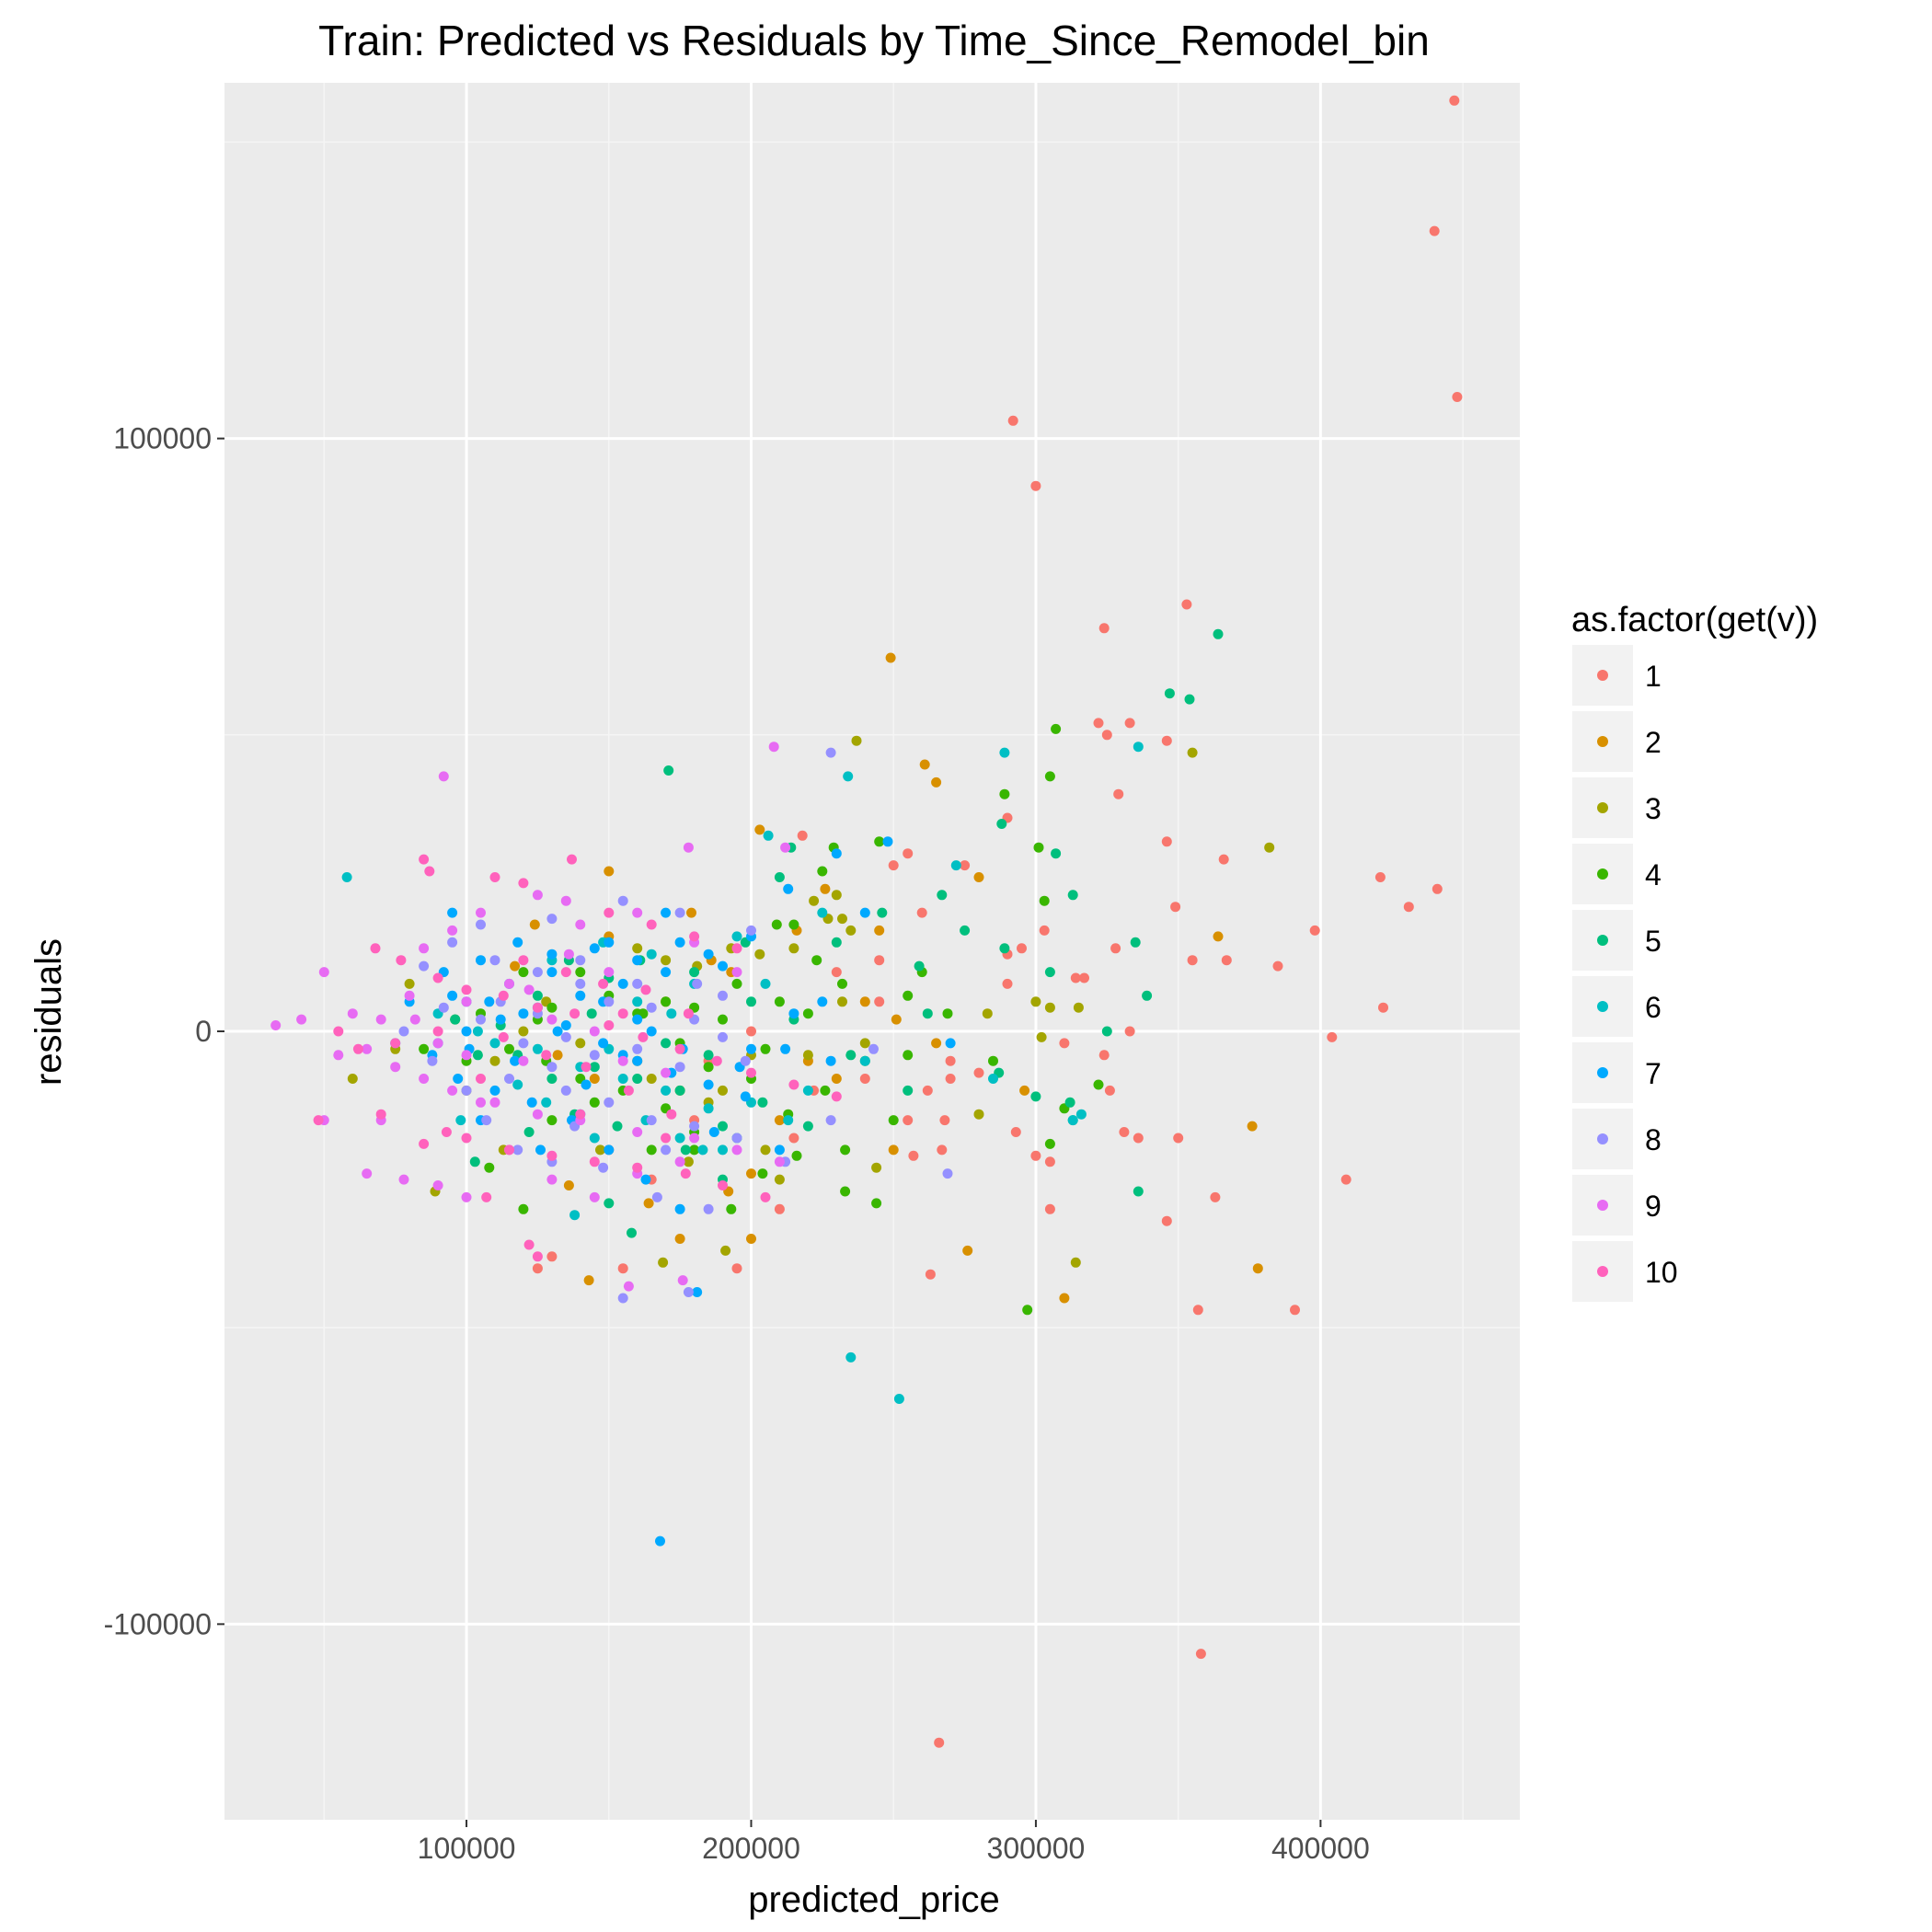  What do you see at coordinates (1320, 1848) in the screenshot?
I see `x-tick-label: 400000` at bounding box center [1320, 1848].